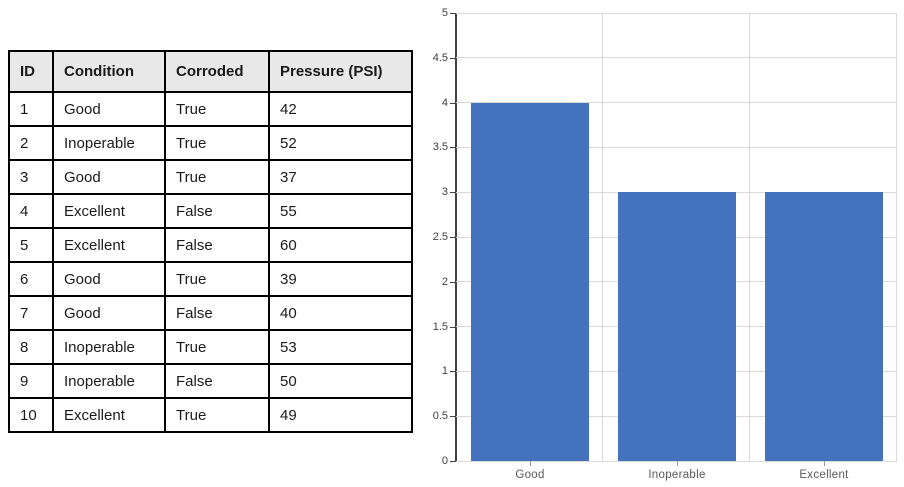 Image resolution: width=904 pixels, height=487 pixels. I want to click on y-axis-tick-label: 3, so click(444, 192).